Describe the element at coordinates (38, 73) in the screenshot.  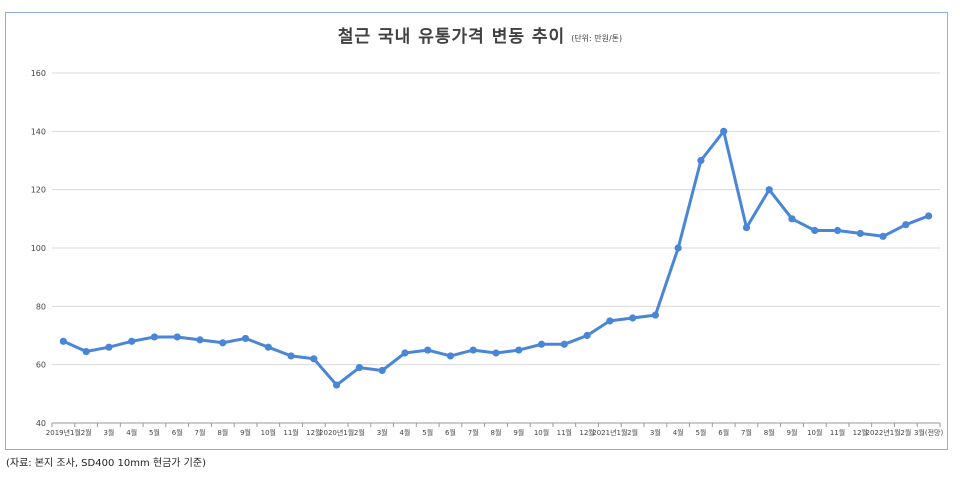
I see `y-tick-label: 160` at that location.